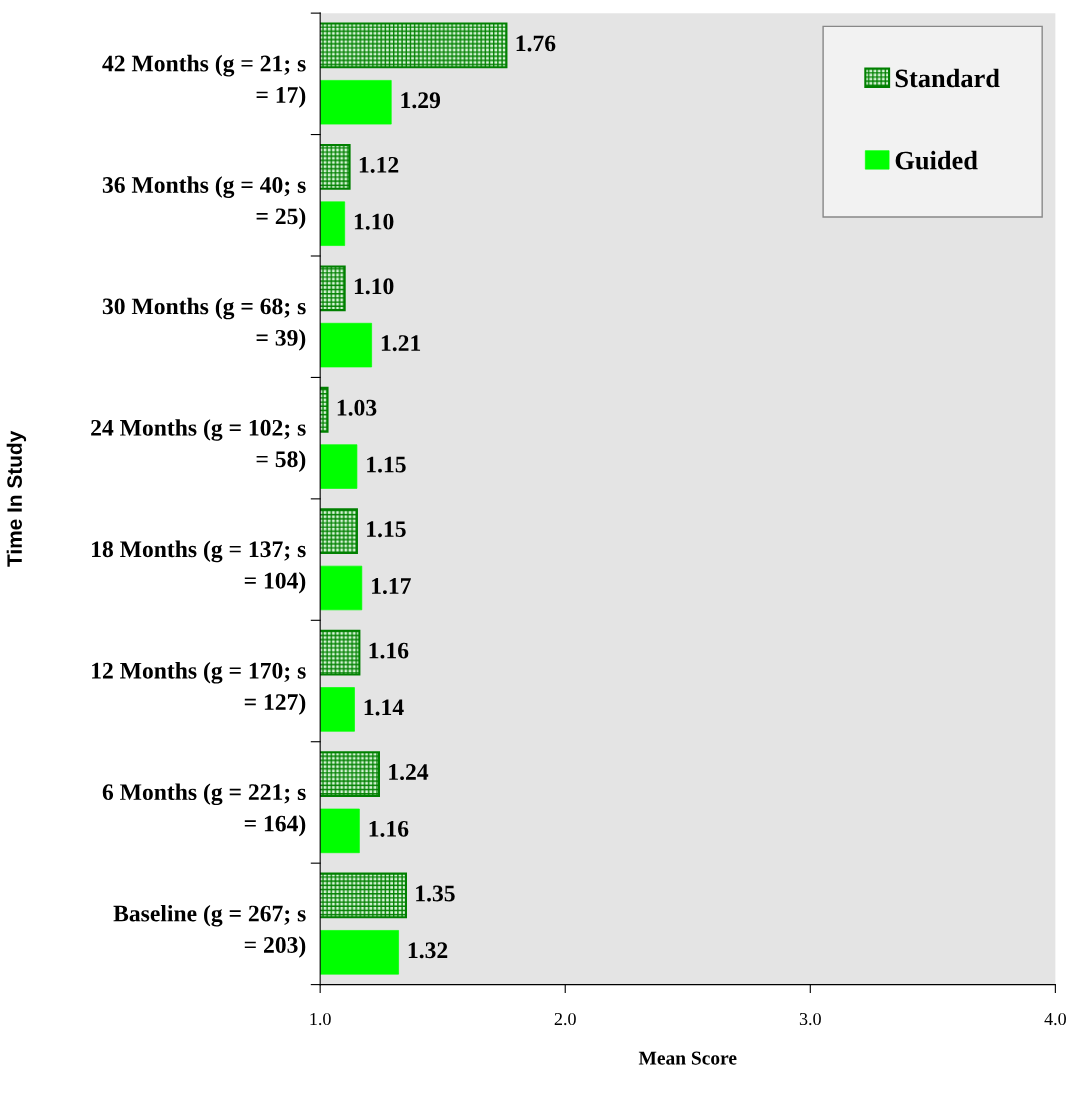 Image resolution: width=1078 pixels, height=1094 pixels. Describe the element at coordinates (810, 1019) in the screenshot. I see `x-tick-label: 3.0` at that location.